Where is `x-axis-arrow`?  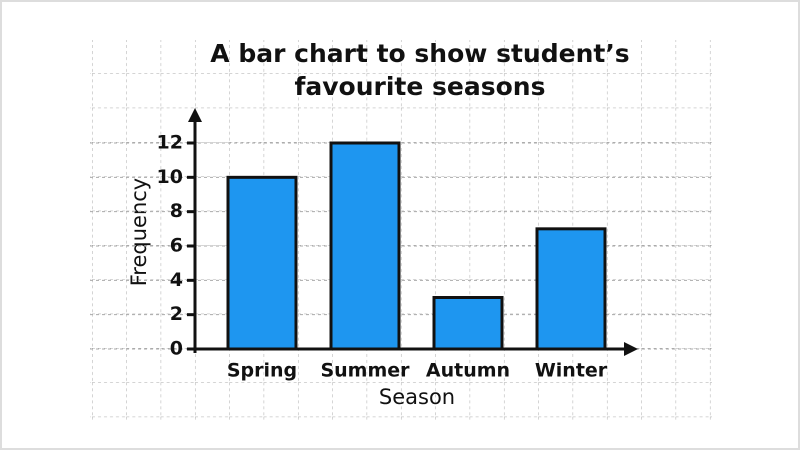 x-axis-arrow is located at coordinates (631, 349).